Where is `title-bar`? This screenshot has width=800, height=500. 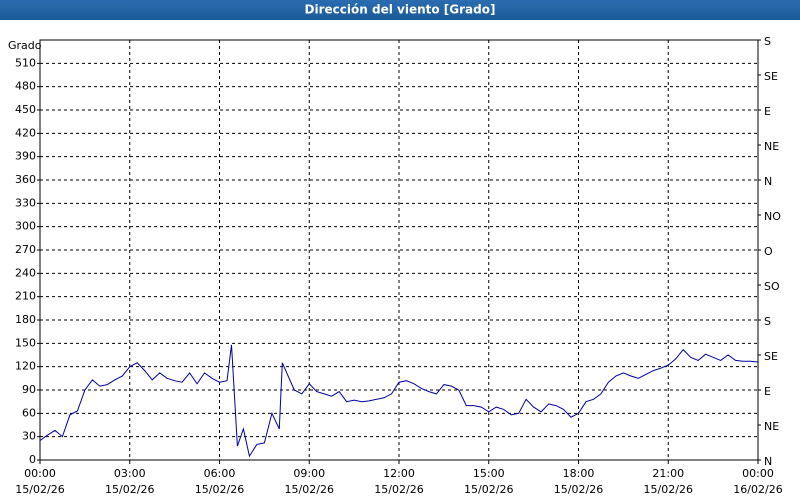 title-bar is located at coordinates (400, 10).